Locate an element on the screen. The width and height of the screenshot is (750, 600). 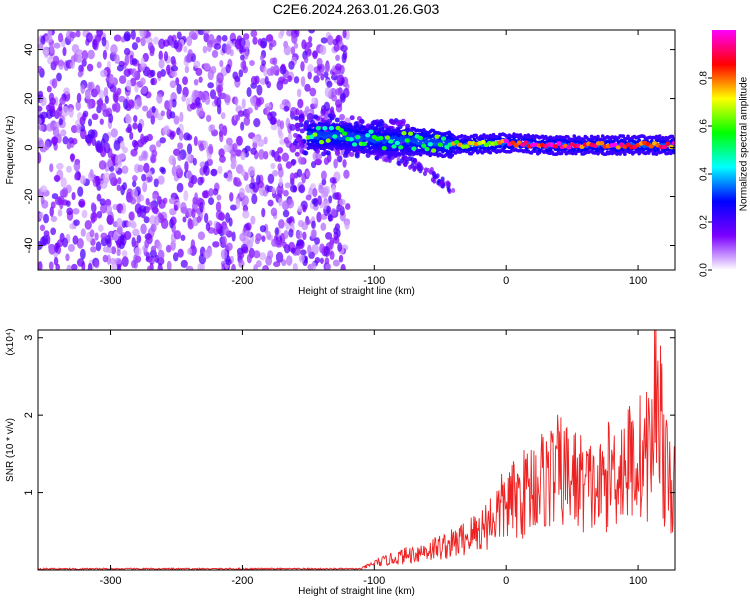
x-axis-label: Height of straight line (km) is located at coordinates (356, 291).